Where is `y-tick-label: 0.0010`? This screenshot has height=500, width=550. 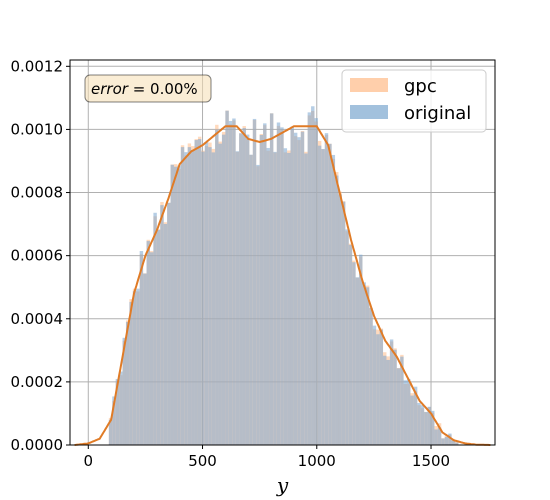
y-tick-label: 0.0010 is located at coordinates (37, 129).